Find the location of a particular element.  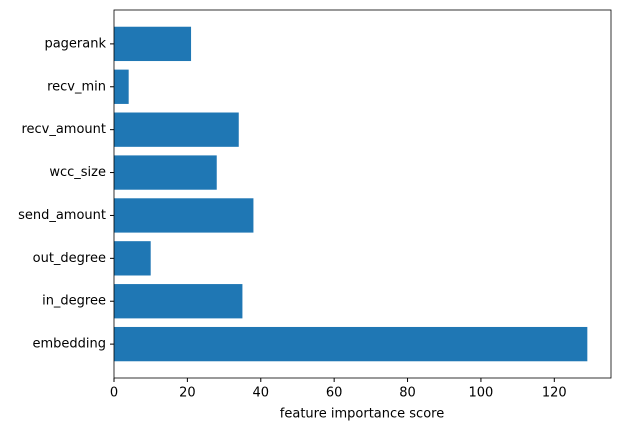

x-tick-label: 0 is located at coordinates (114, 393).